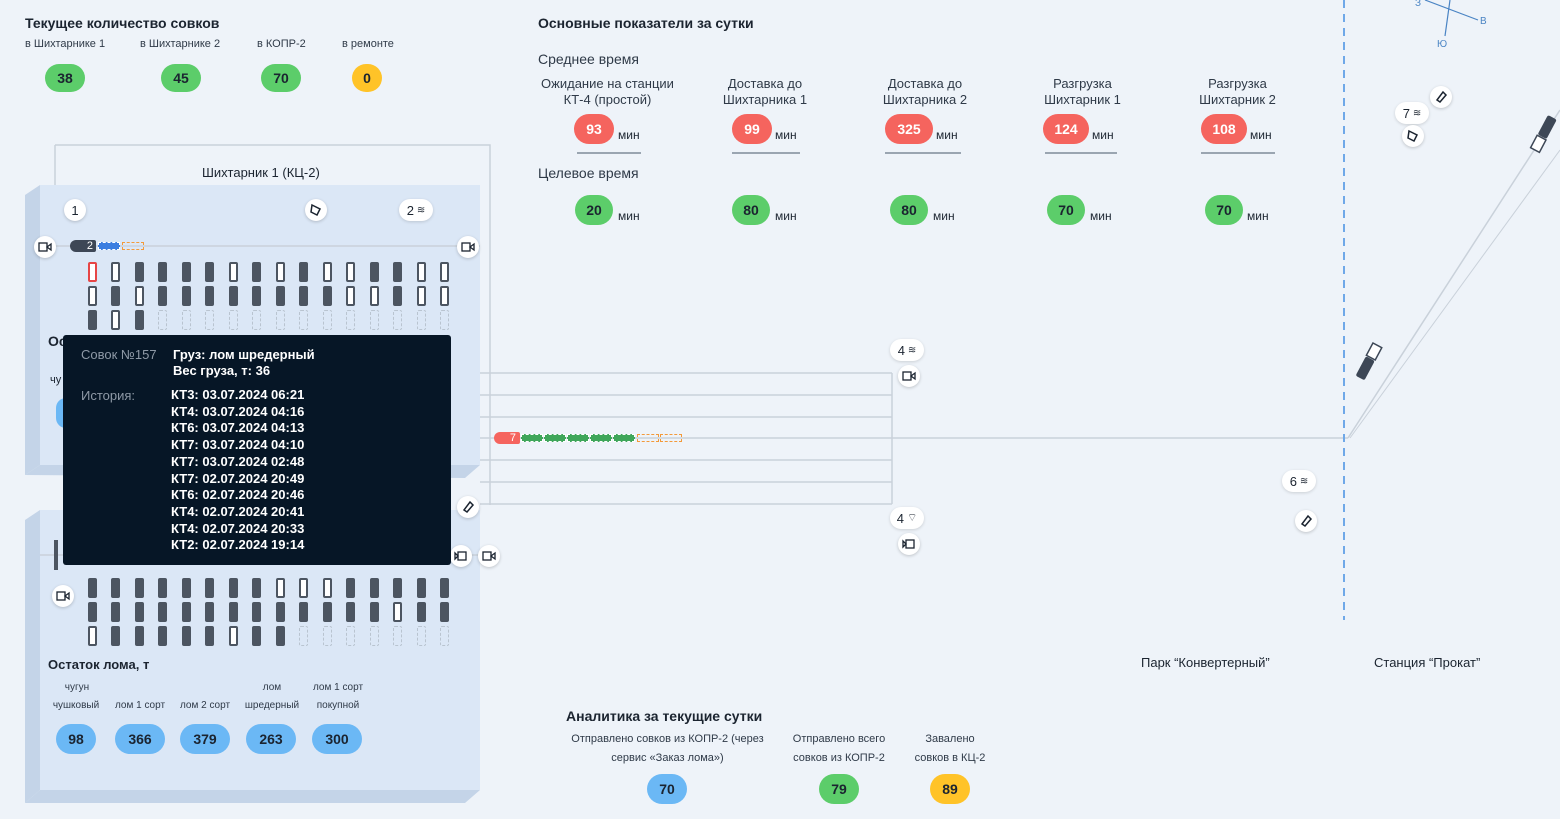 This screenshot has height=819, width=1560. Describe the element at coordinates (1066, 210) in the screenshot. I see `target-unload1-badge: 70` at that location.